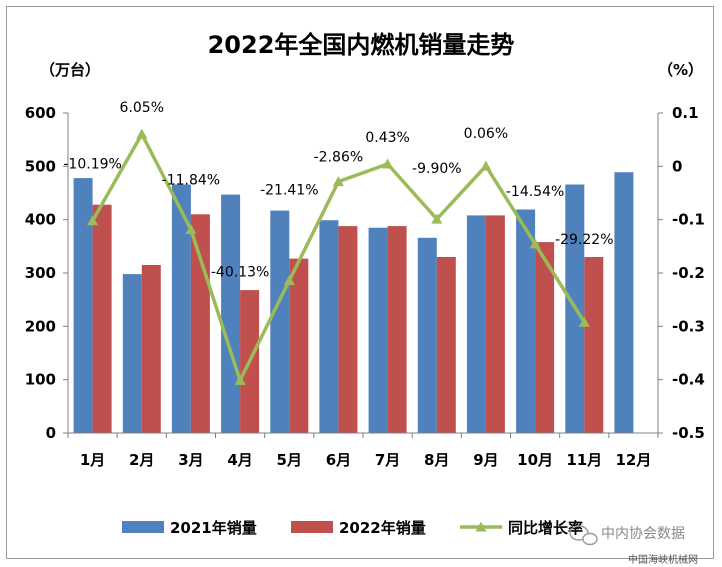  What do you see at coordinates (633, 545) in the screenshot?
I see `watermark: 中内协会数据 中国海峡机械网` at bounding box center [633, 545].